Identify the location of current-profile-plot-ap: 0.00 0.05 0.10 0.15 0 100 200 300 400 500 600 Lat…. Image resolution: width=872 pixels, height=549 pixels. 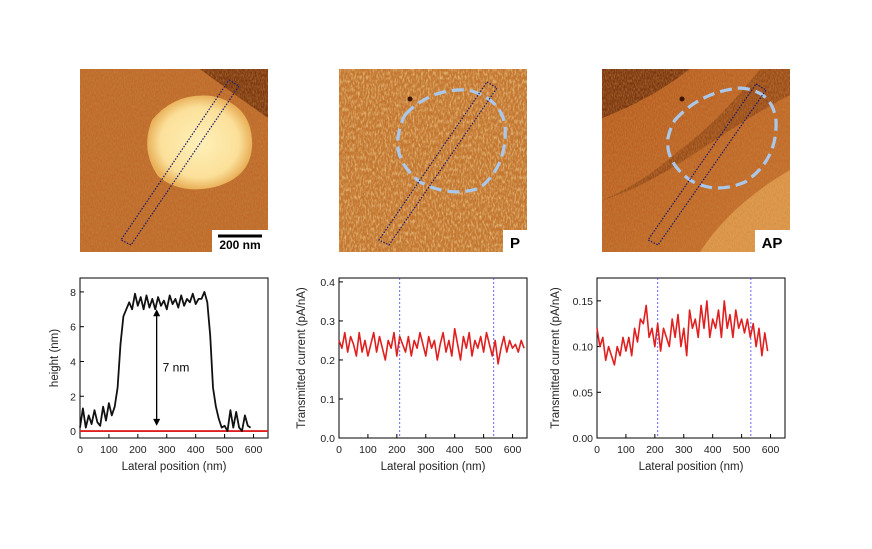
(668, 375).